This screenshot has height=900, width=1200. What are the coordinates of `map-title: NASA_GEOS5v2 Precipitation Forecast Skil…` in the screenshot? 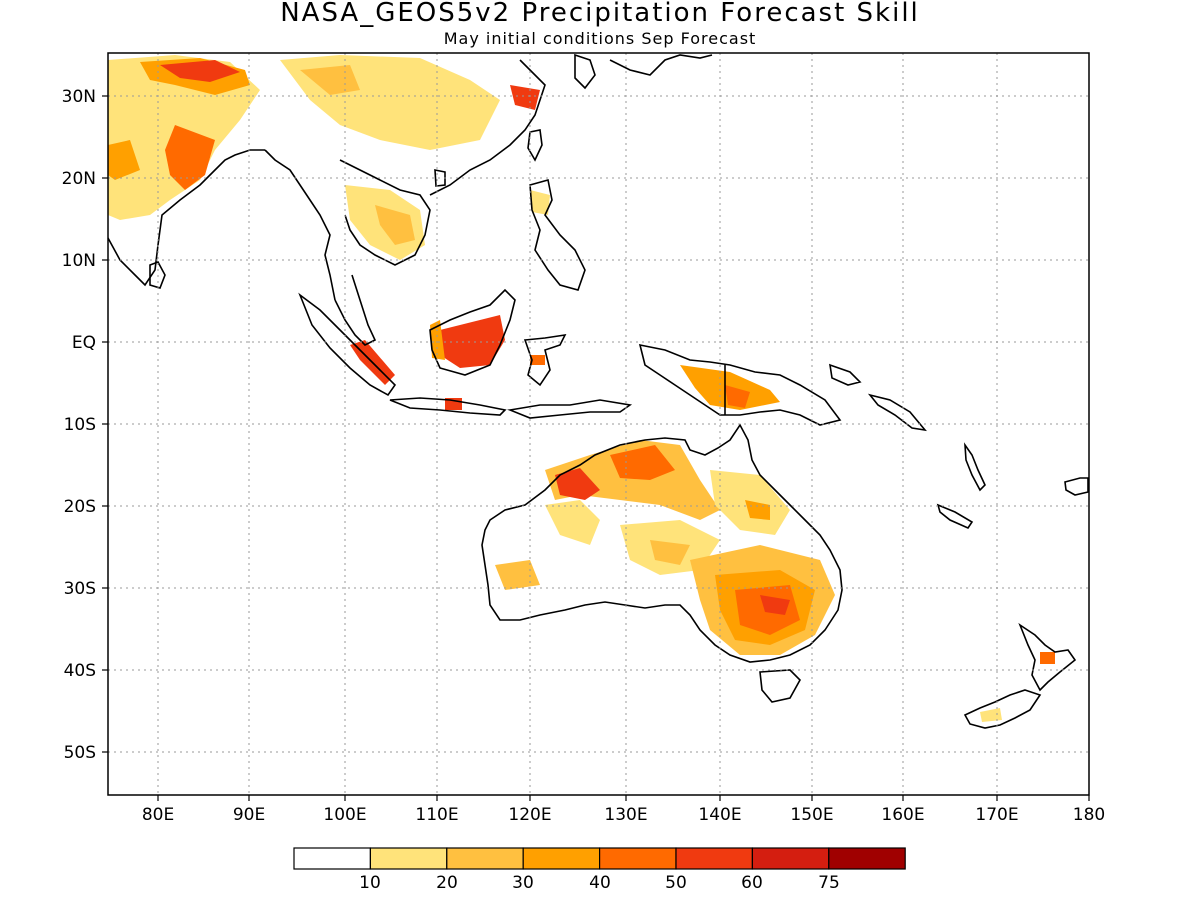 It's located at (600, 14).